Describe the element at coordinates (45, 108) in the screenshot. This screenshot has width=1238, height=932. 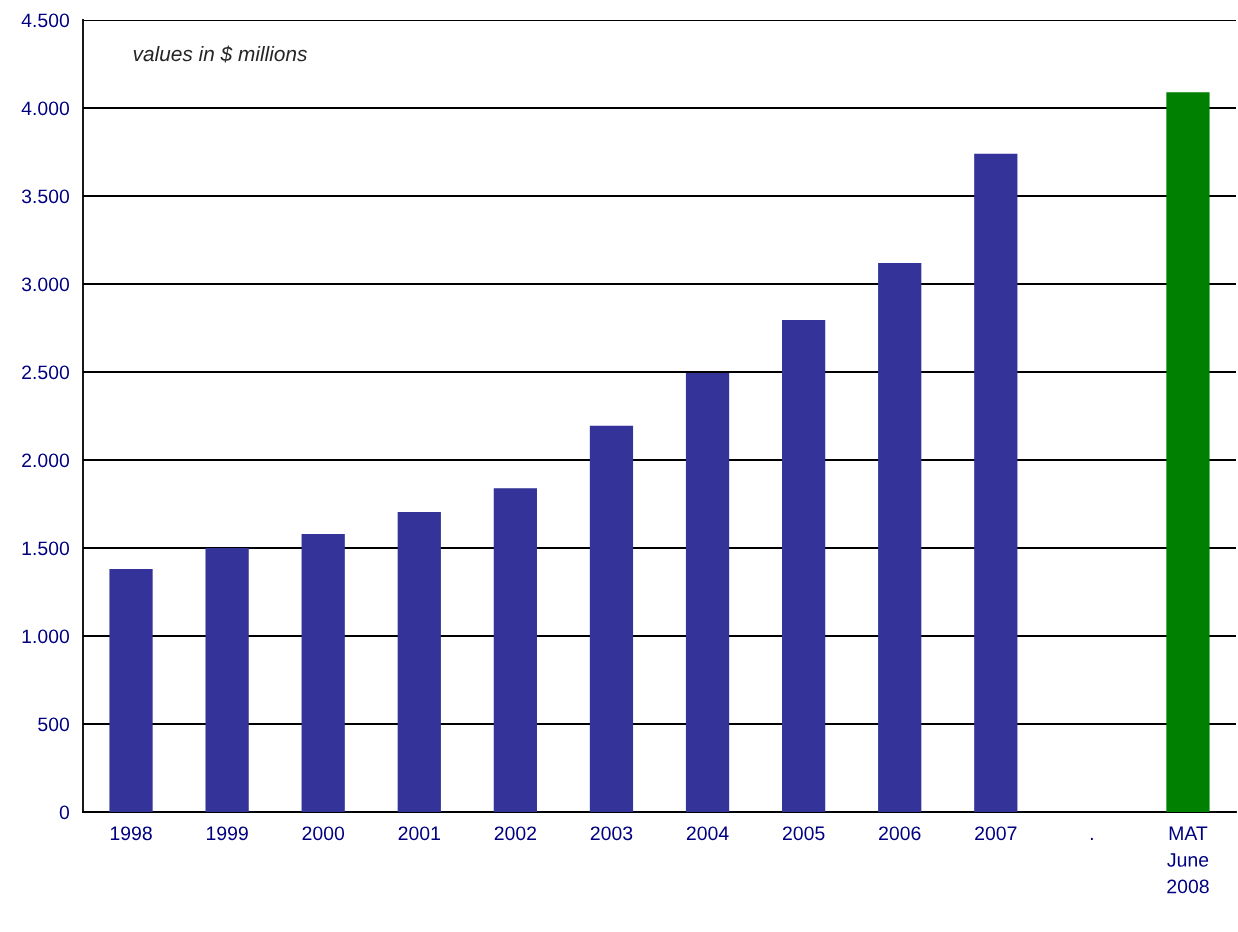
I see `y-tick-label: 4.000` at that location.